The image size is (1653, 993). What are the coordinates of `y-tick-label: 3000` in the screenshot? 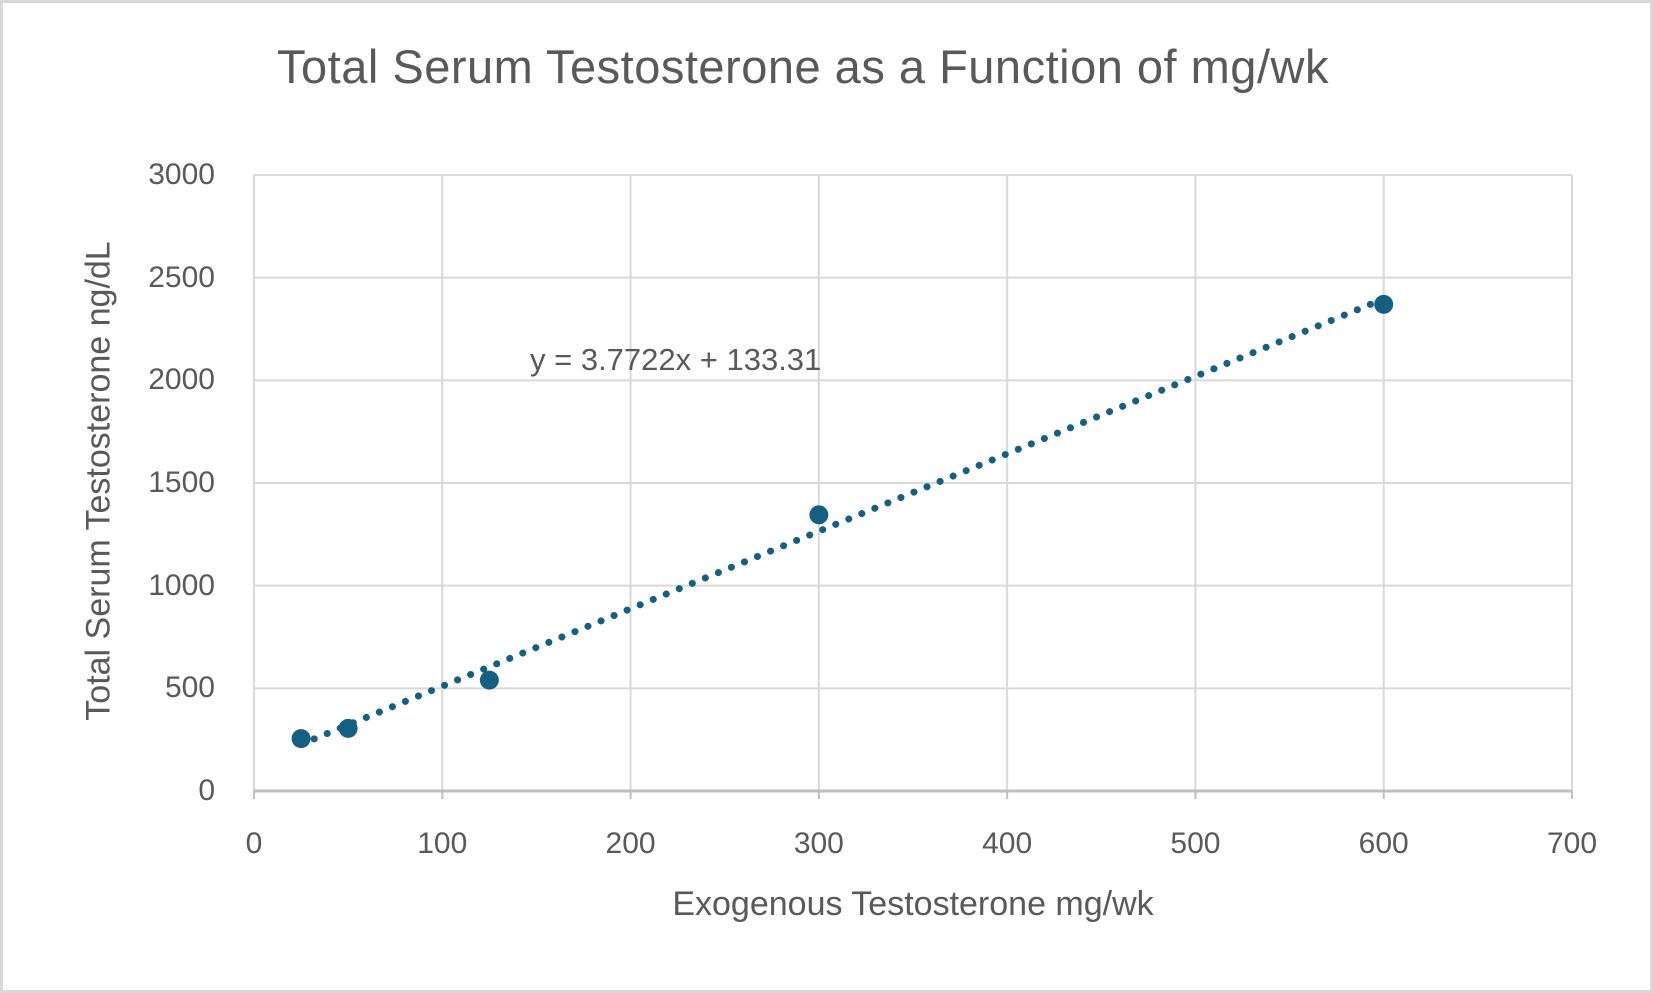 It's located at (181, 174).